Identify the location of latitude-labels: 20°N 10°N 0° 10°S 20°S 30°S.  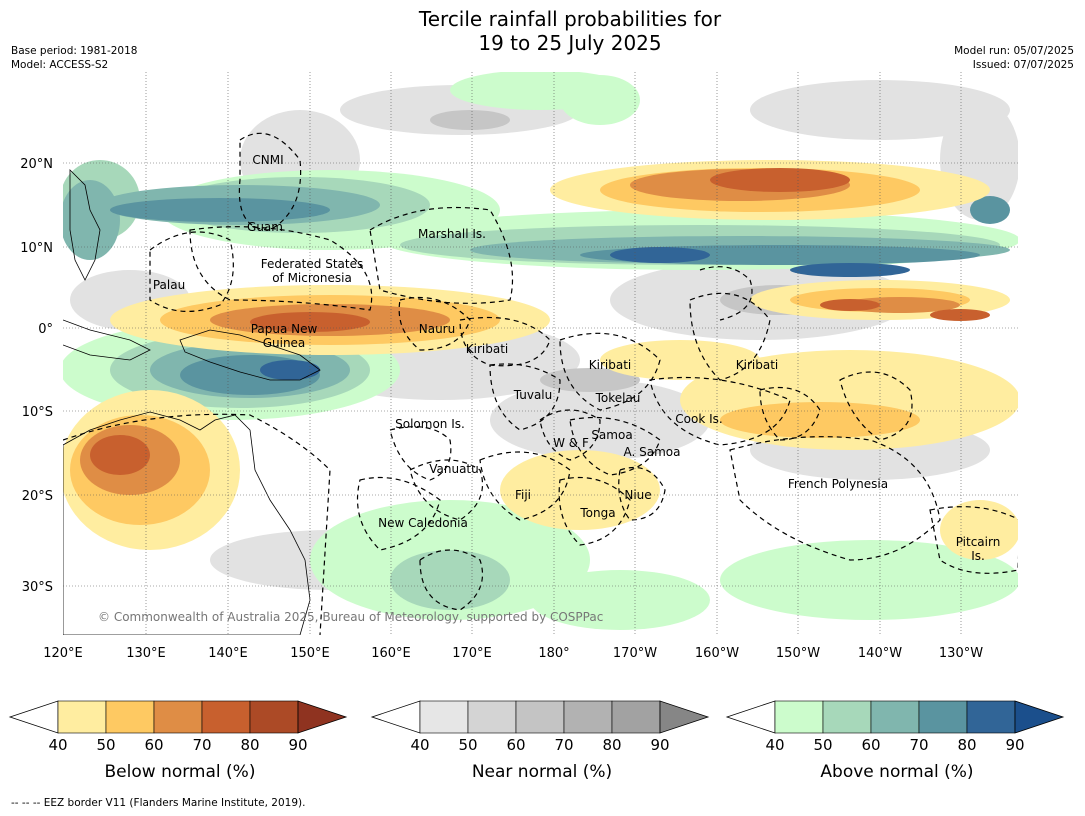
(36, 376).